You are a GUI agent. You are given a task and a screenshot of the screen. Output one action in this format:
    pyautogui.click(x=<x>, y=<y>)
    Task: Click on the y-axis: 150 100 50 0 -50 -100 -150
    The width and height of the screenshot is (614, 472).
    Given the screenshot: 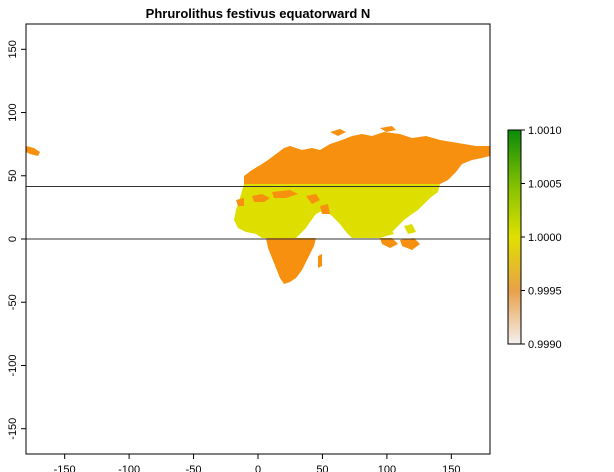 What is the action you would take?
    pyautogui.click(x=16, y=240)
    